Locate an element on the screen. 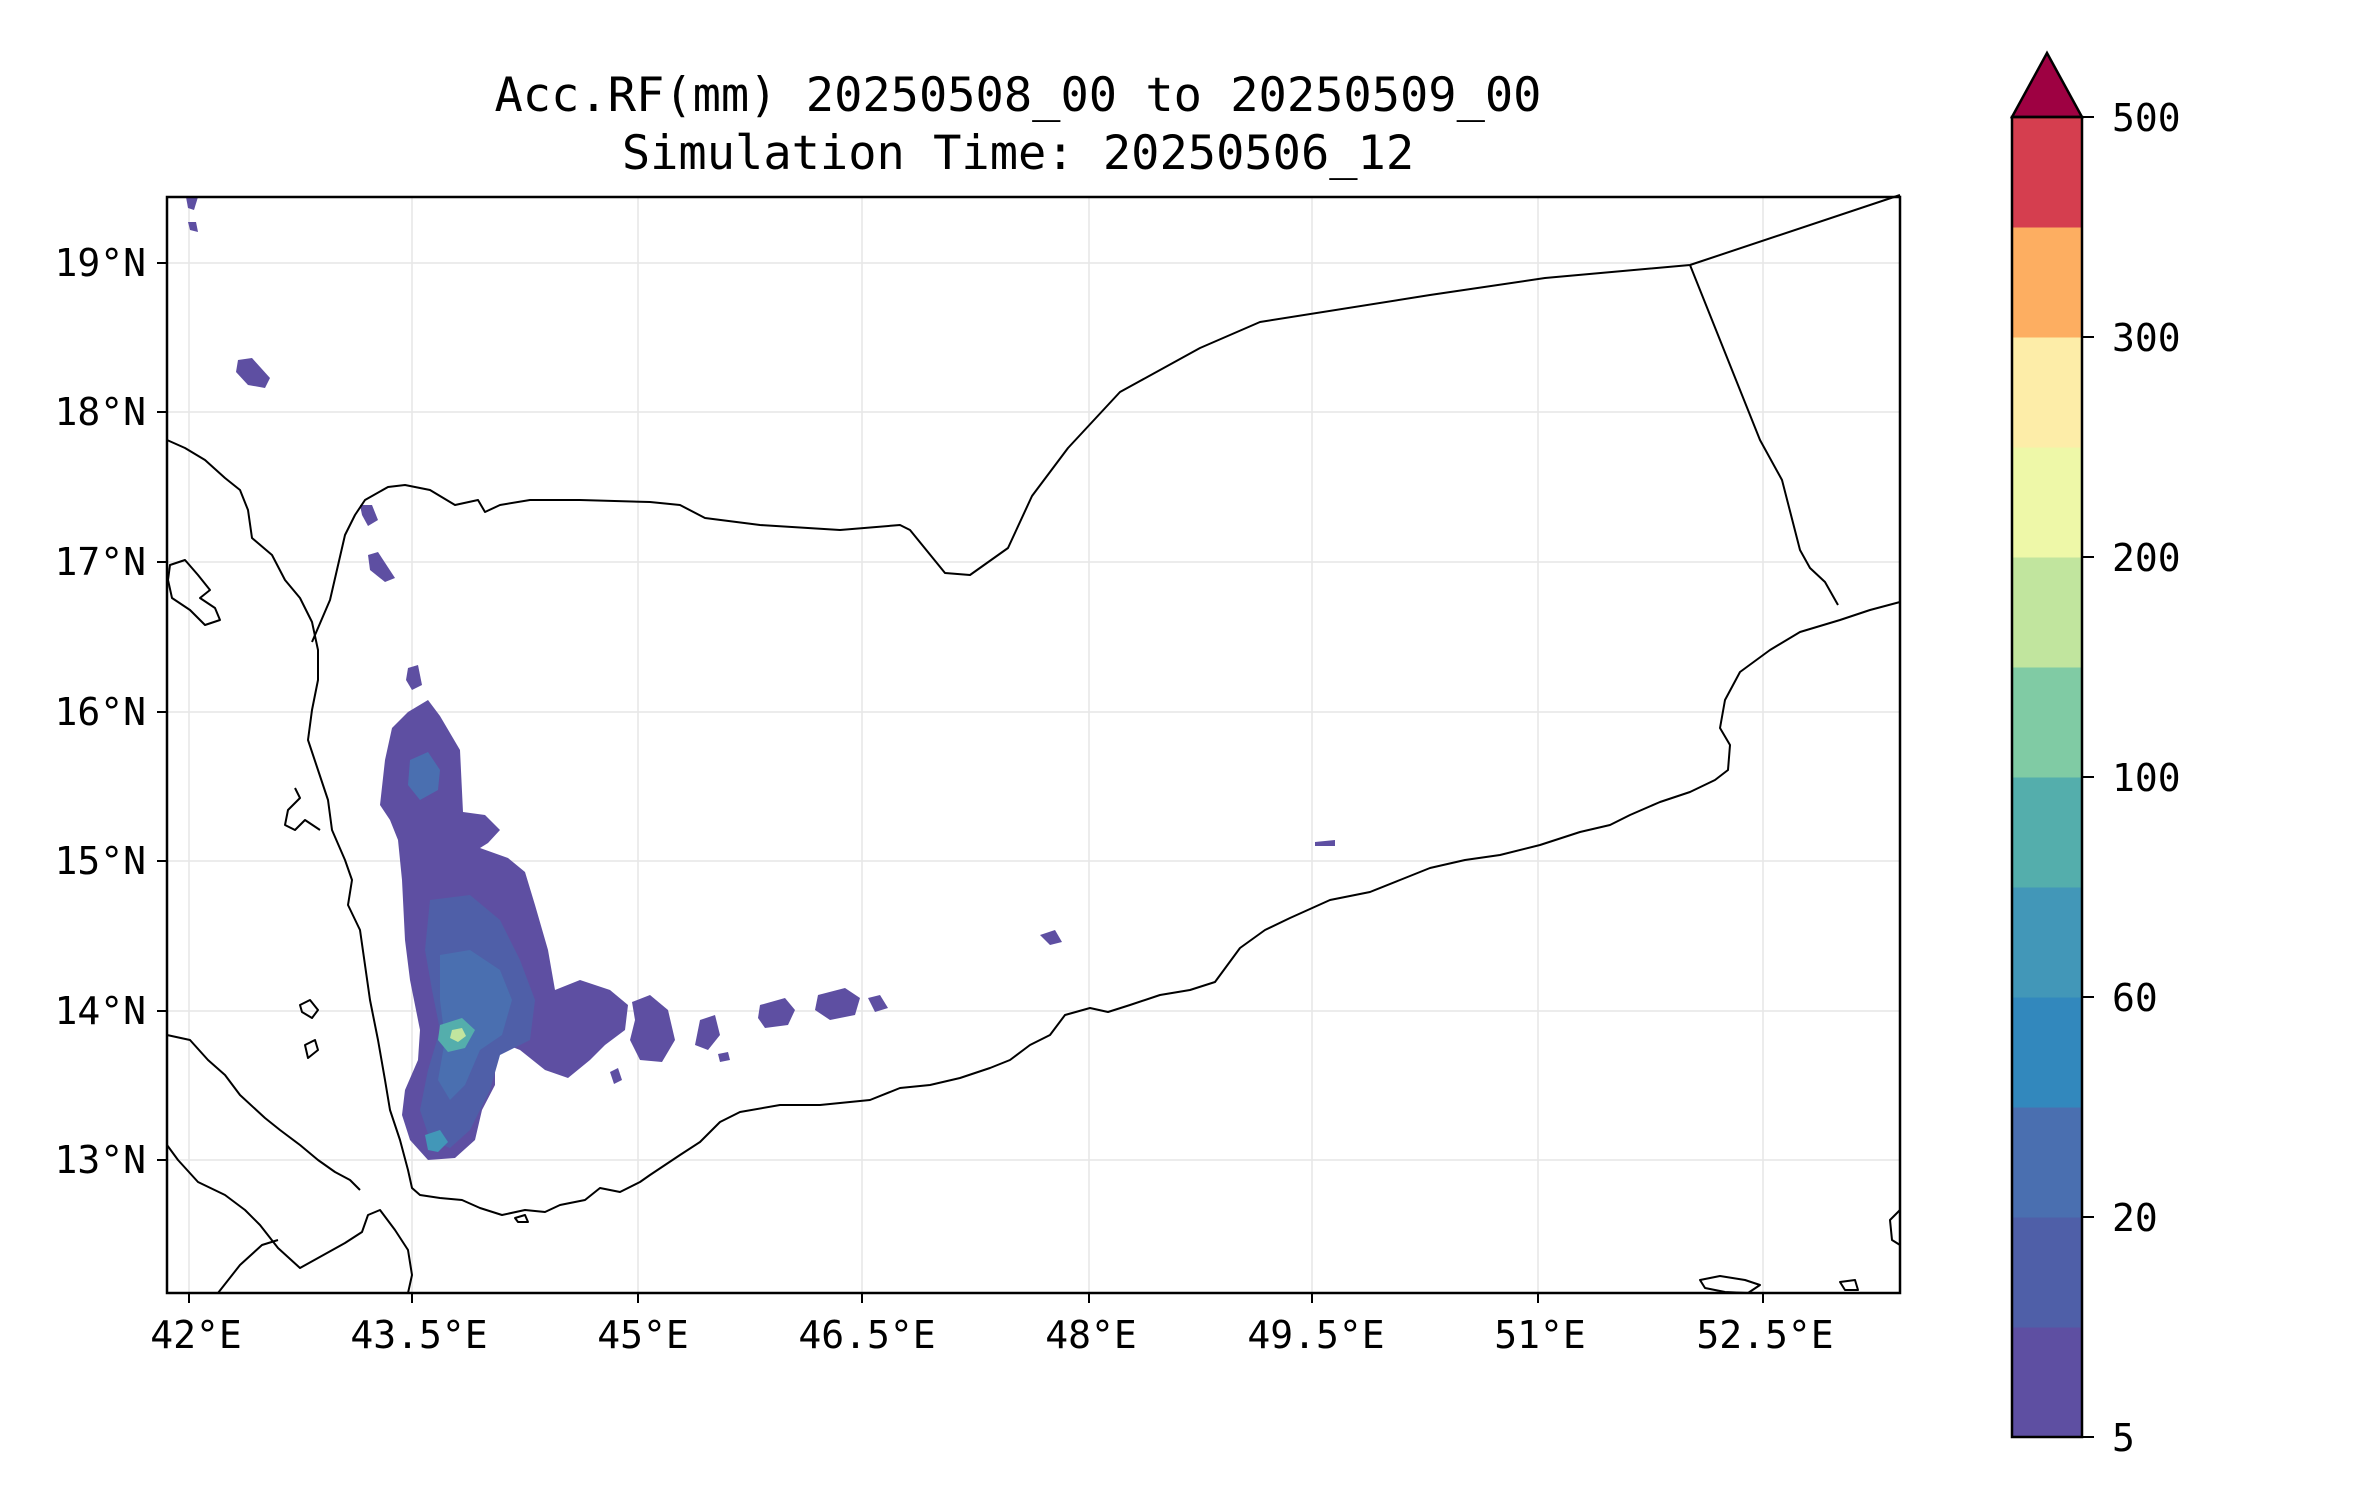 This screenshot has width=2371, height=1500. coast-oman-edge is located at coordinates (1895, 1227).